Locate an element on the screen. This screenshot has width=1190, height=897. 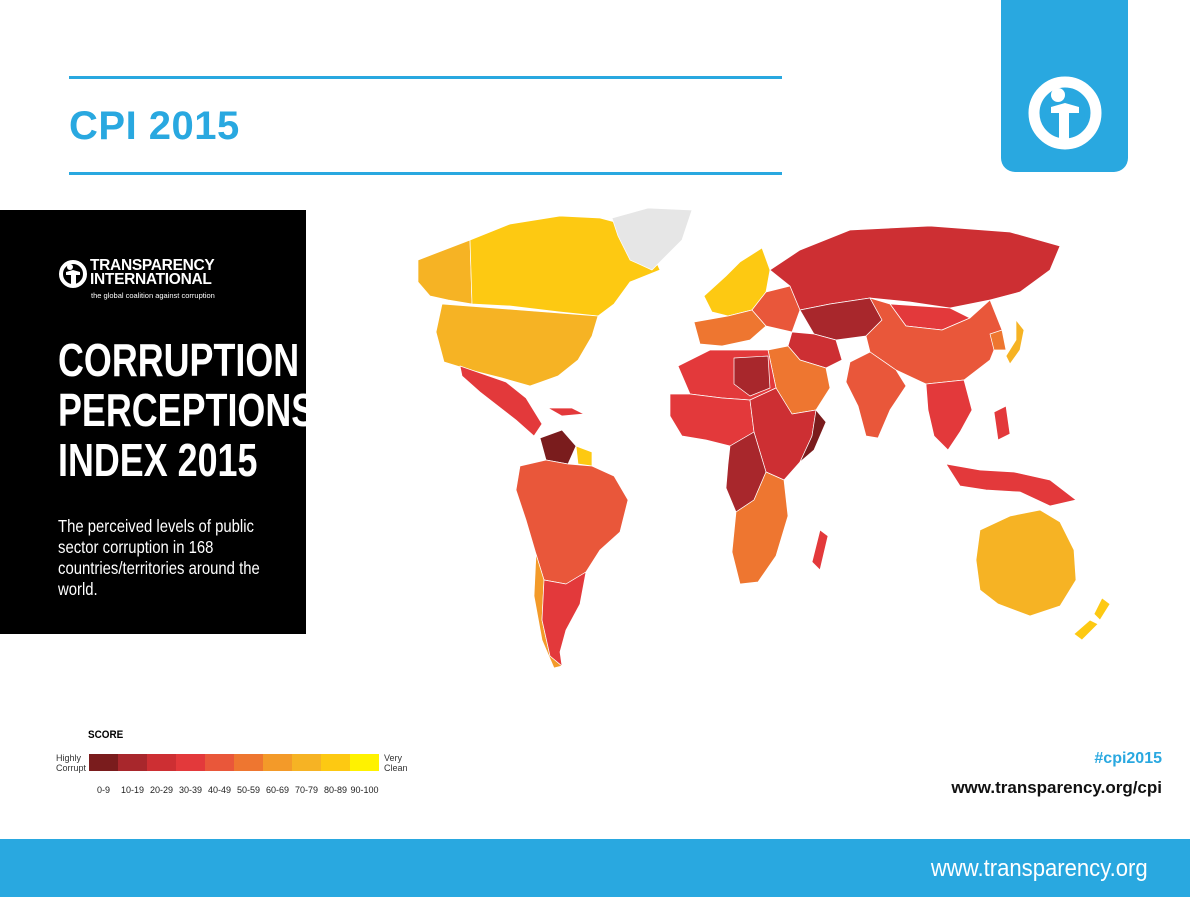
map-libya is located at coordinates (752, 376).